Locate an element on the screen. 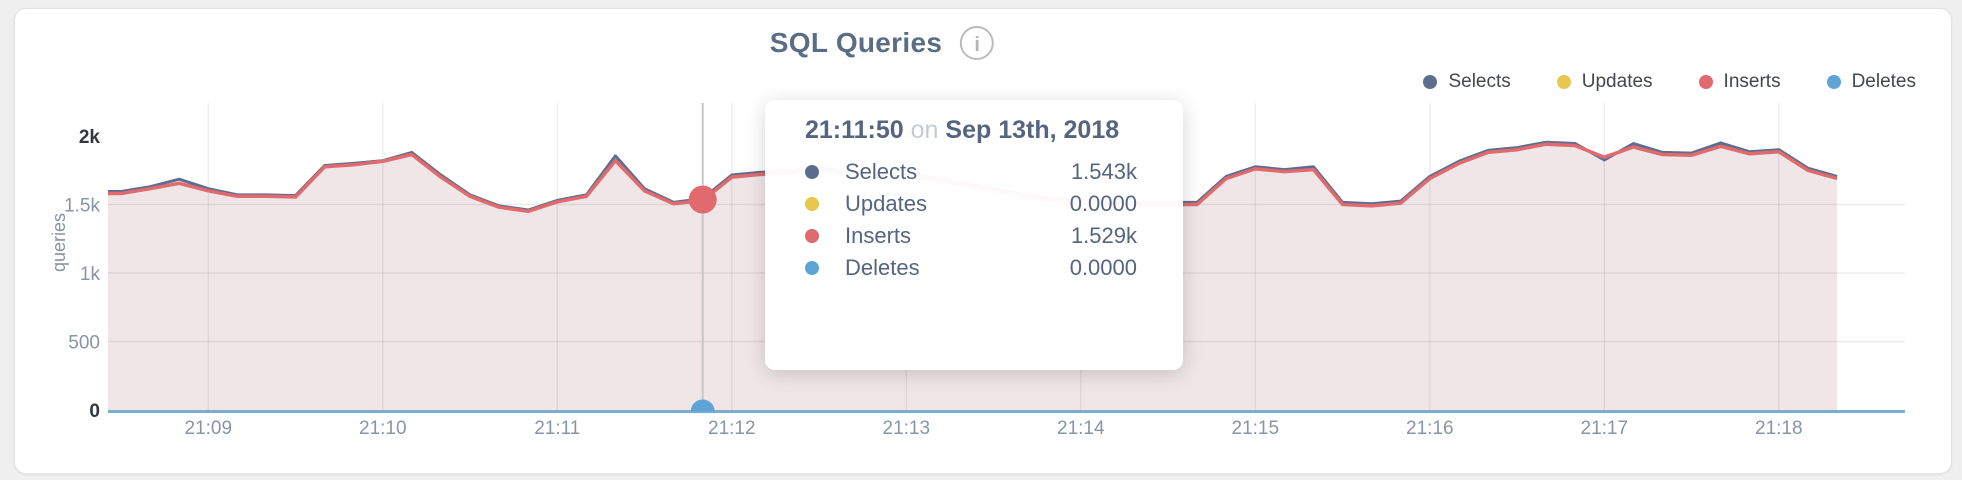 This screenshot has height=480, width=1962. tooltip-series-label: Updates is located at coordinates (886, 203).